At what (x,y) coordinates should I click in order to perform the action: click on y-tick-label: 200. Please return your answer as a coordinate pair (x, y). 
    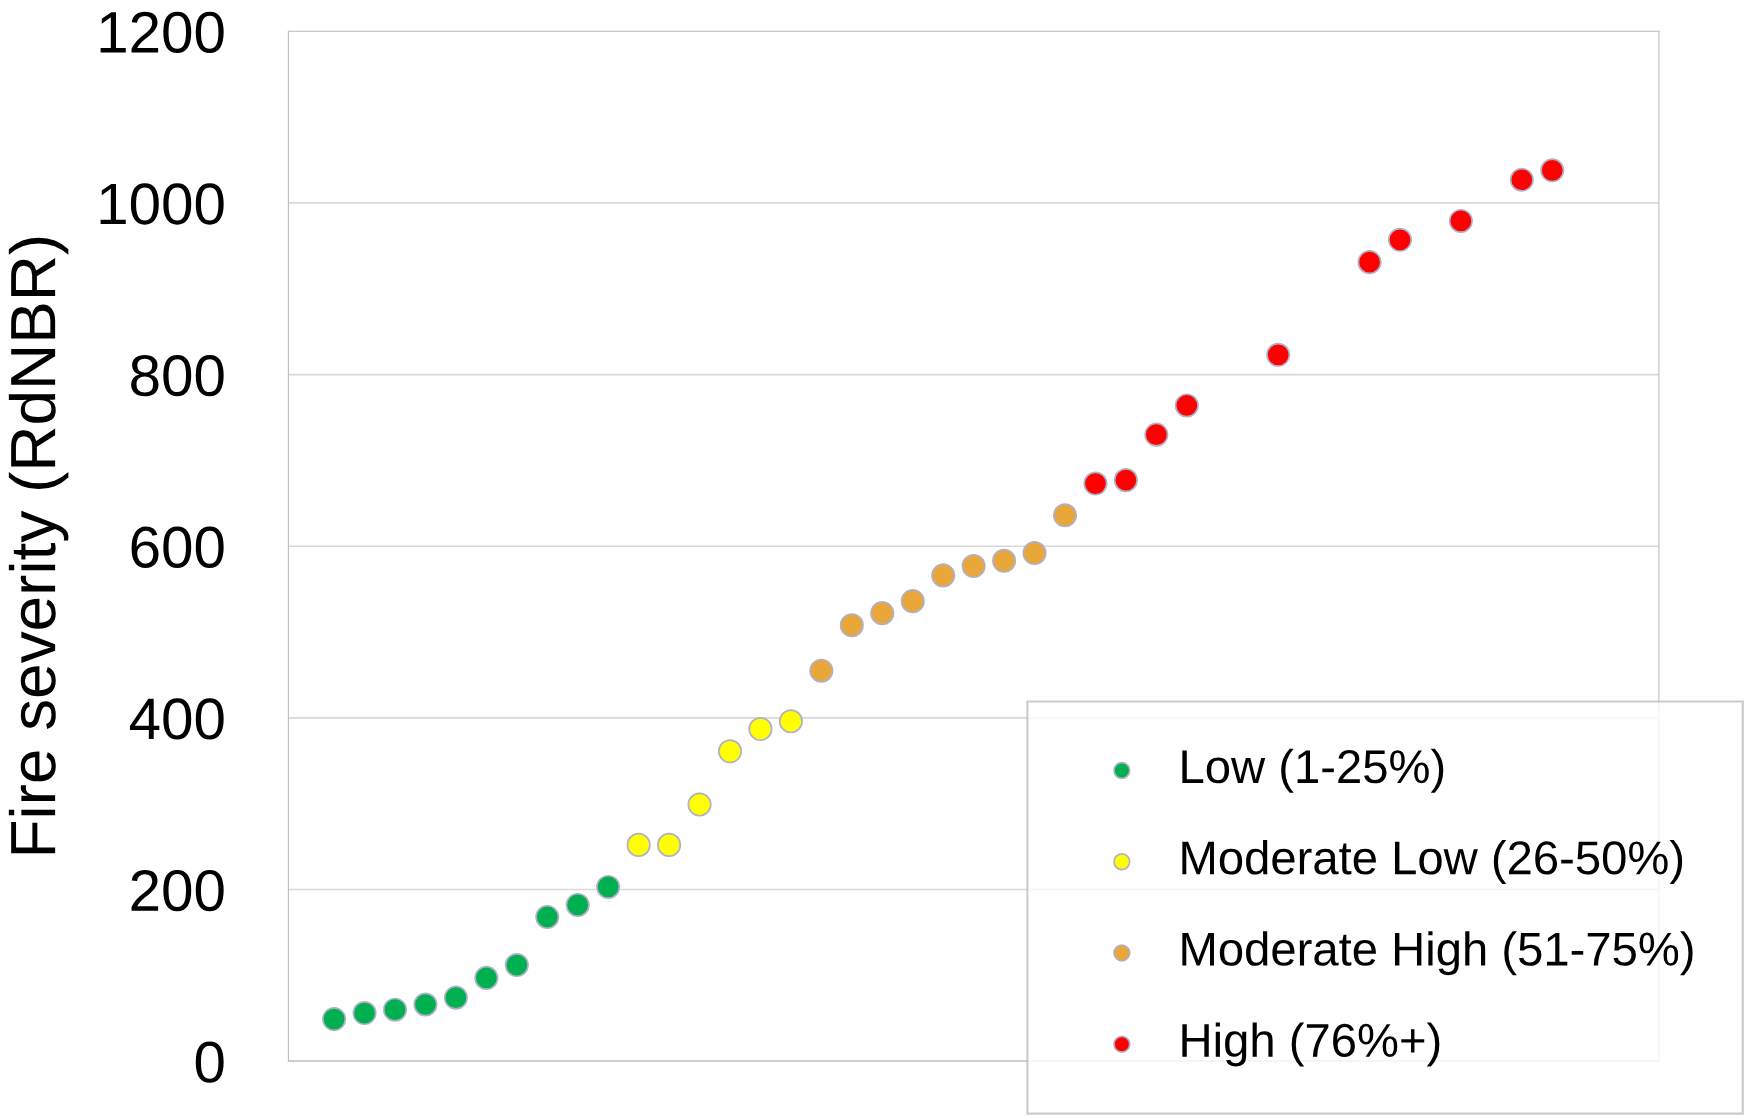
    Looking at the image, I should click on (177, 890).